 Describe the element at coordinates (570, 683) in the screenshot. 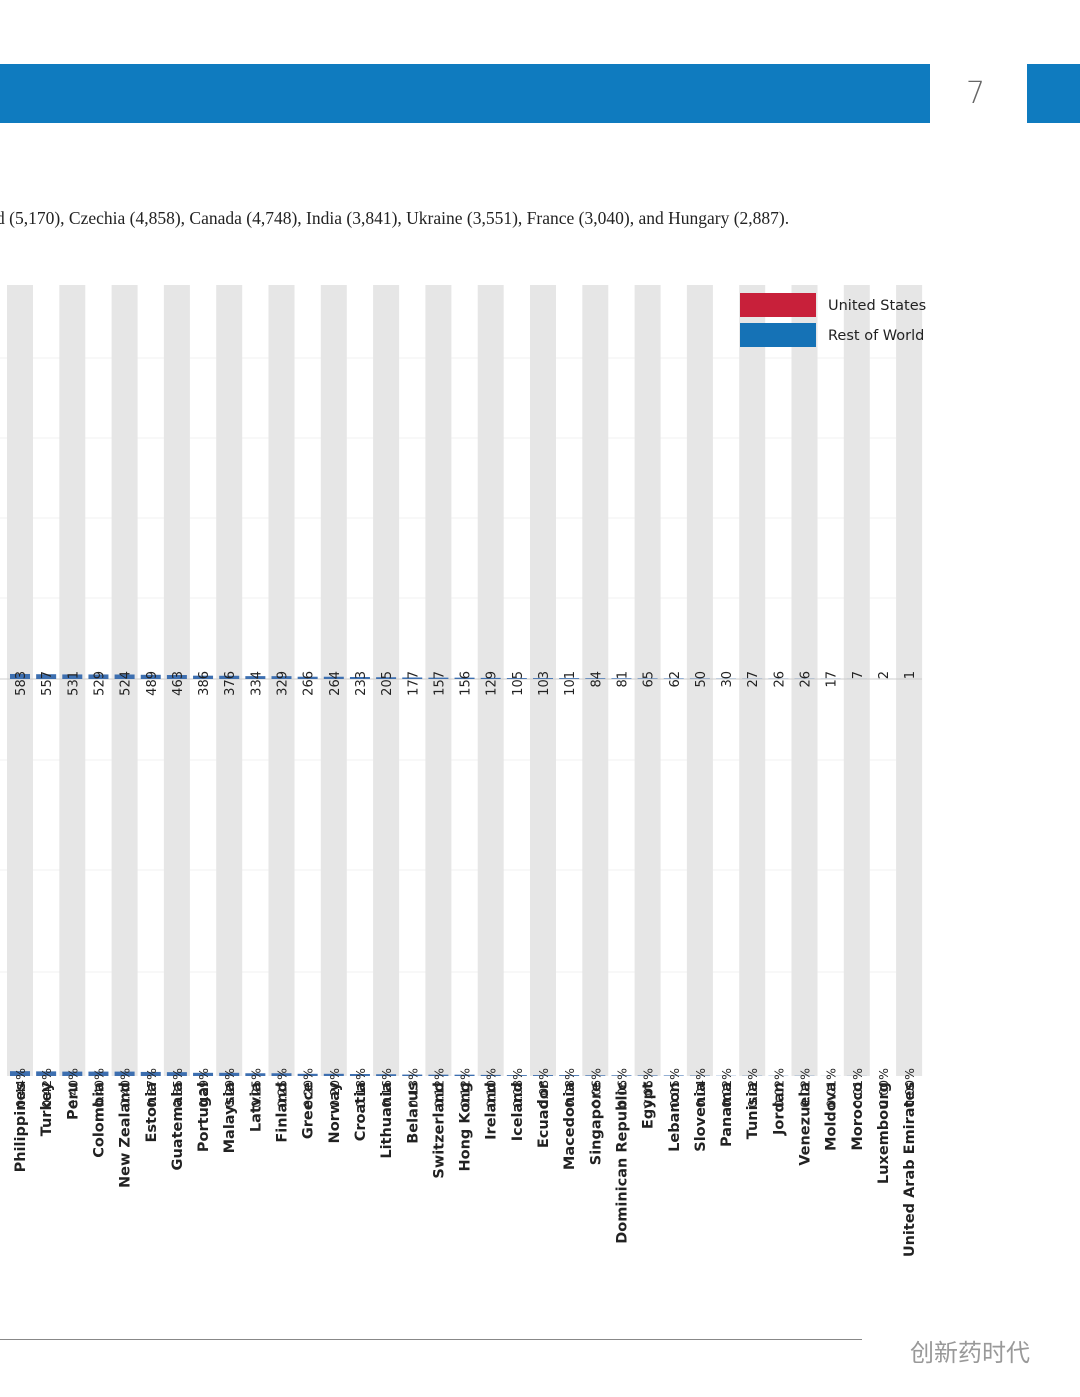

I see `value-label: 101` at that location.